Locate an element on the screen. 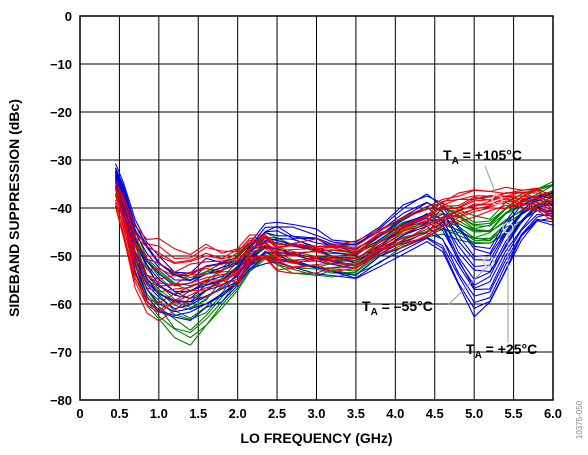 This screenshot has height=455, width=588. annotation-label: TA = –55°C is located at coordinates (397, 308).